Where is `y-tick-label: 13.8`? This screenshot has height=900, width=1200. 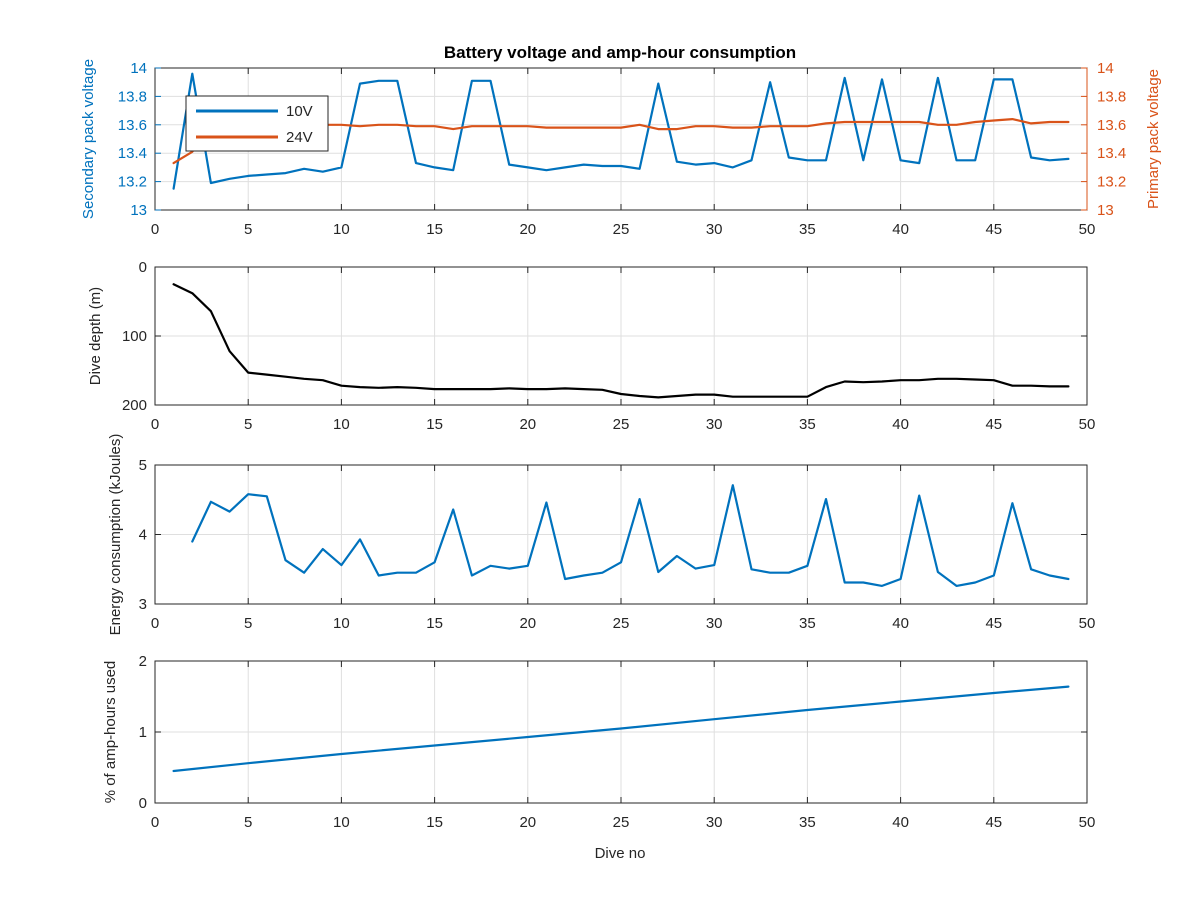
y-tick-label: 13.8 is located at coordinates (132, 96).